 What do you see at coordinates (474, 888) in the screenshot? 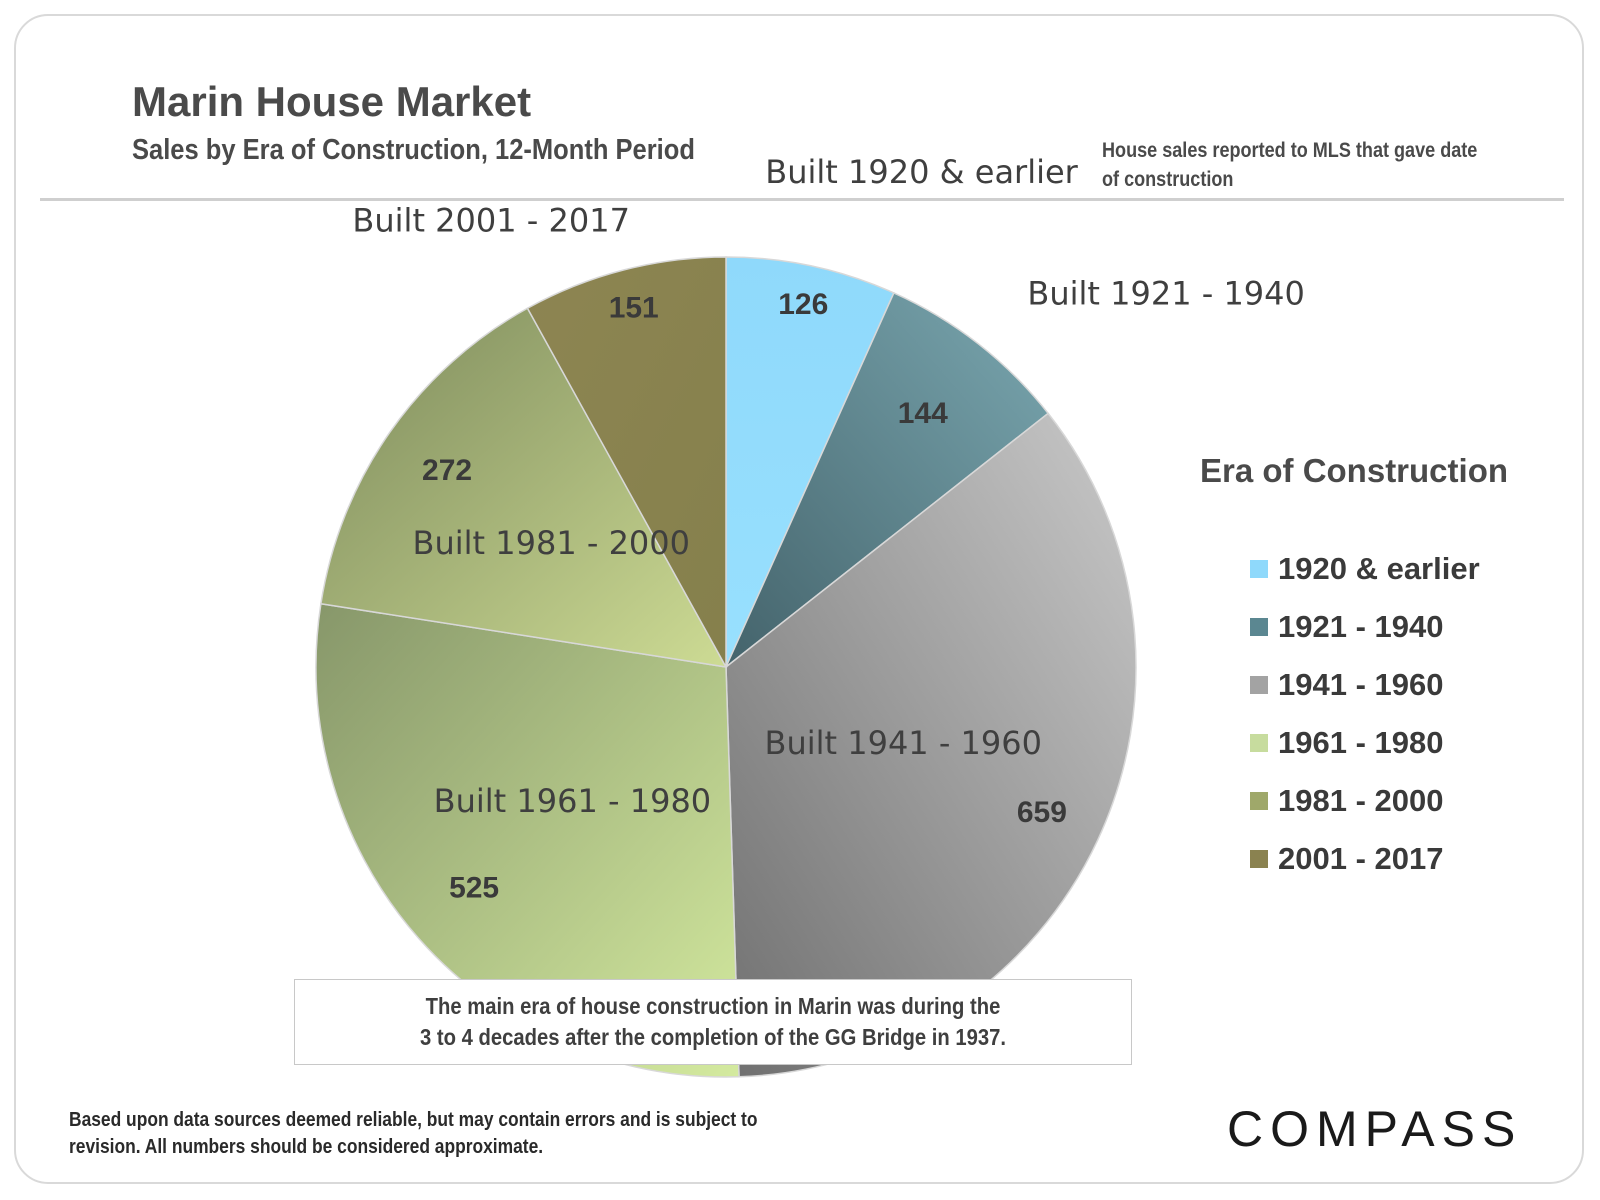
I see `value-label-1961-1980: 525` at bounding box center [474, 888].